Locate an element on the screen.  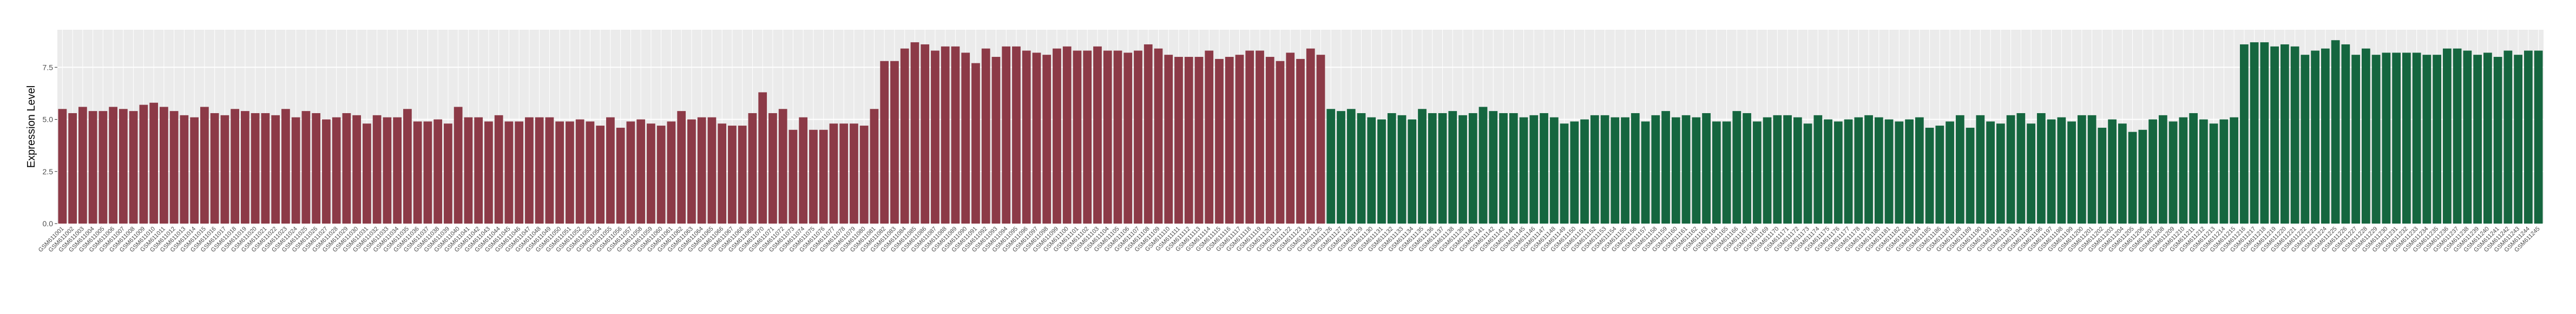
y-tick-label: 7.5 is located at coordinates (48, 67).